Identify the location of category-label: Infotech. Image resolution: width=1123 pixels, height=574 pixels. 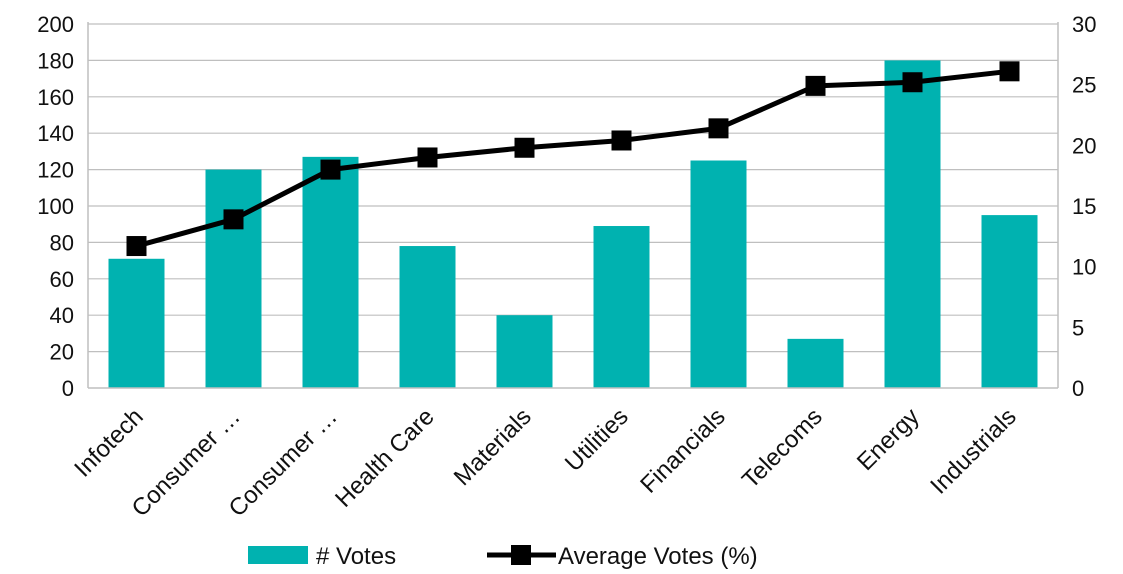
(108, 442).